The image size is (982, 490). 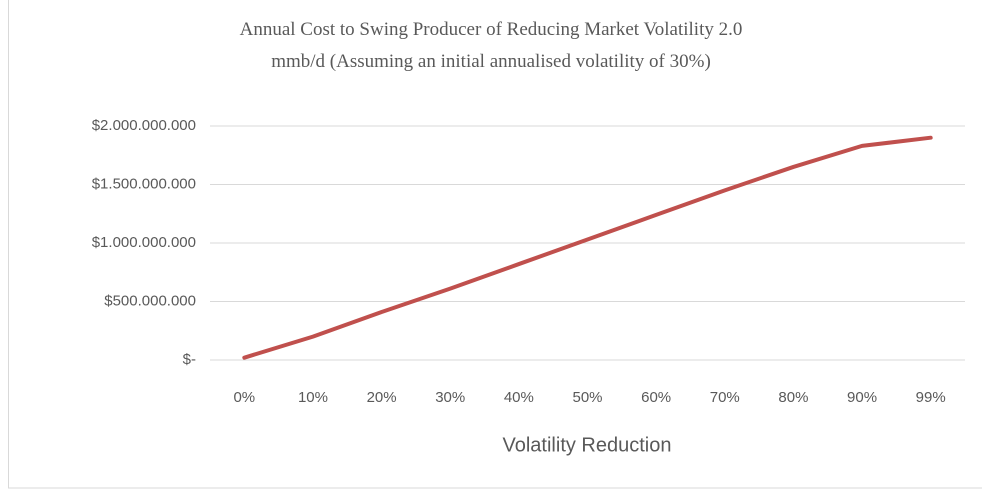 I want to click on x-tick-label: 99%, so click(x=931, y=397).